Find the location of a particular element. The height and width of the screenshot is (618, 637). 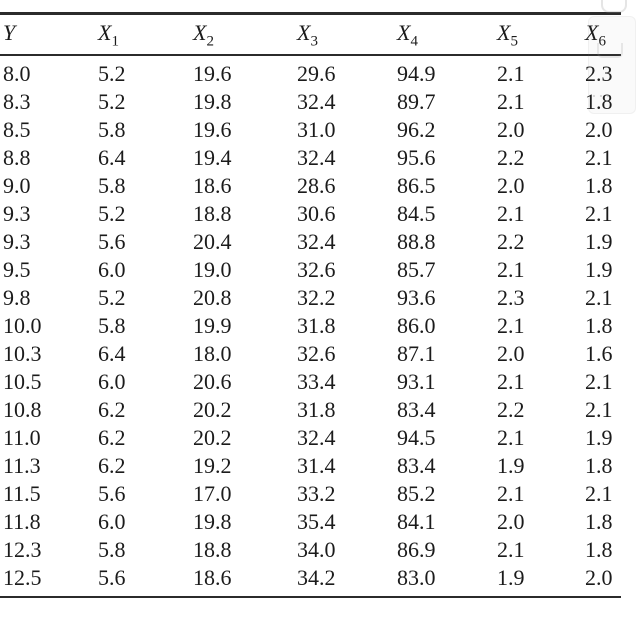

column-header-subscript: 5 is located at coordinates (514, 41).